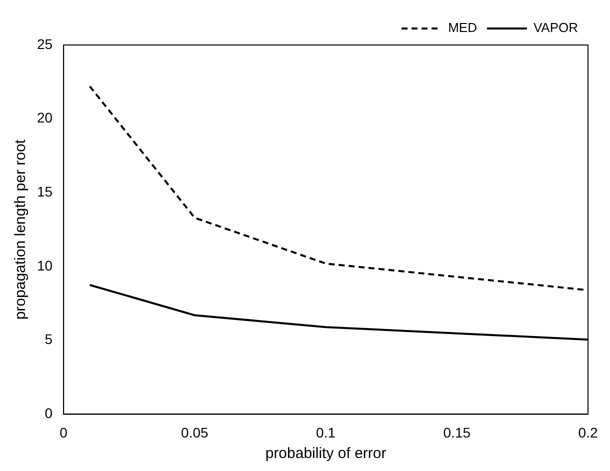 This screenshot has width=610, height=471. I want to click on y-tick-label: 5, so click(48, 339).